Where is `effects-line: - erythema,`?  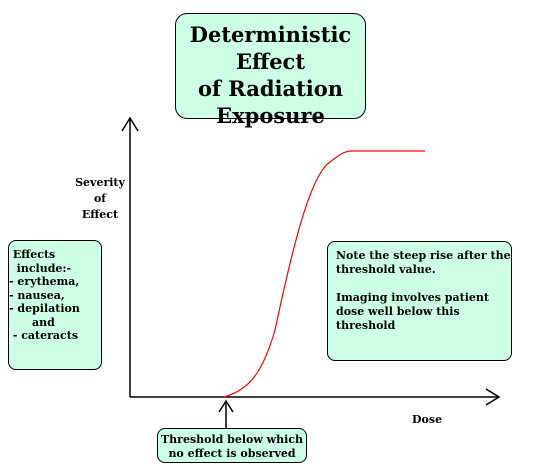
effects-line: - erythema, is located at coordinates (44, 281).